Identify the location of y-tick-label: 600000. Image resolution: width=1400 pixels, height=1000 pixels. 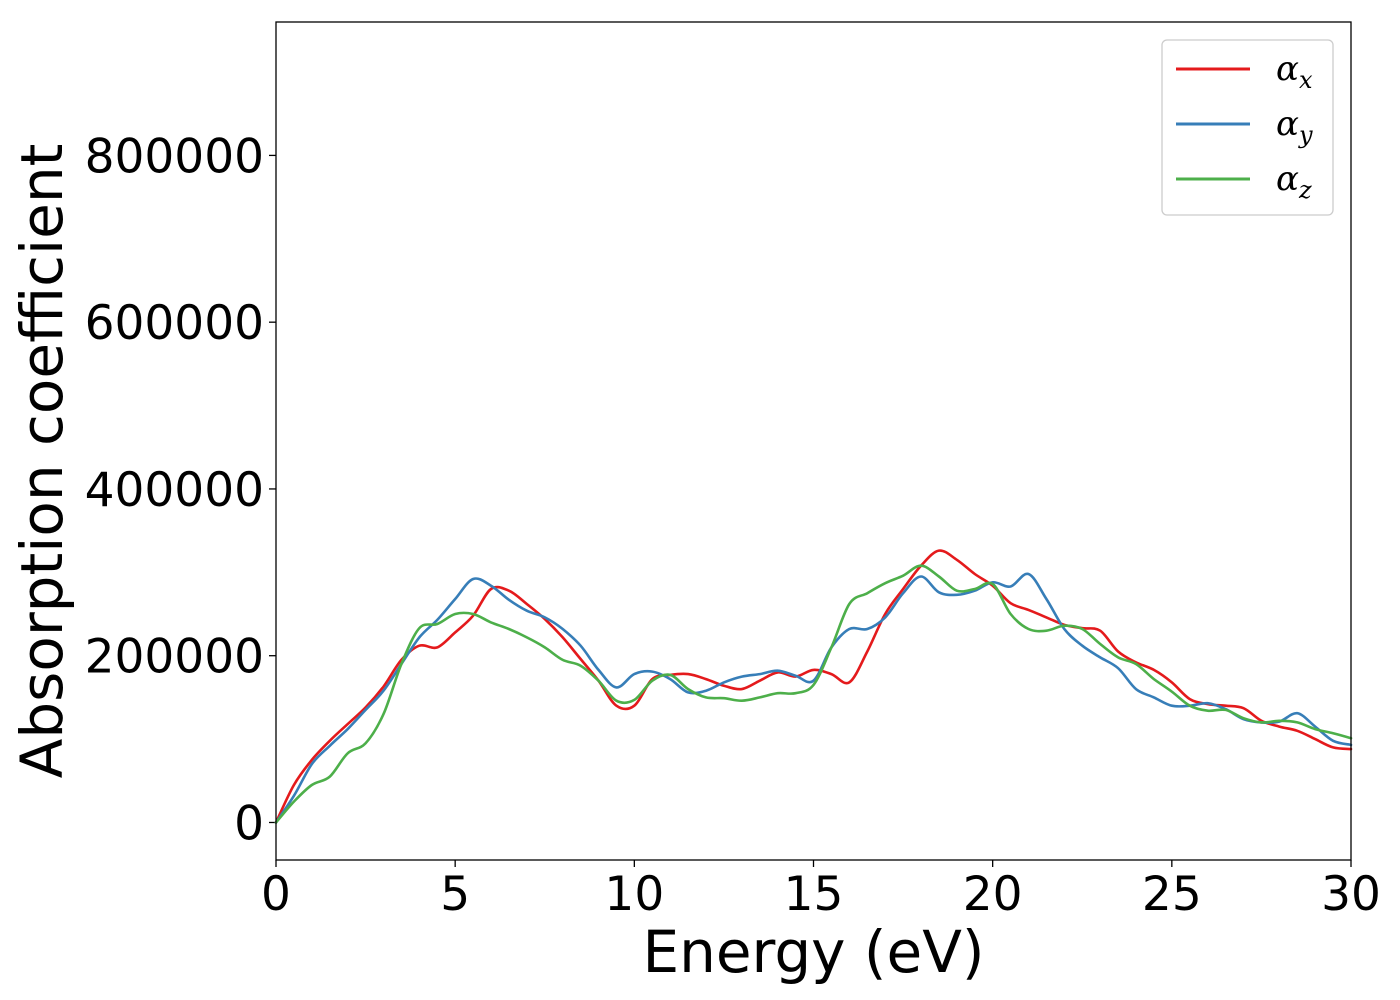
(174, 323).